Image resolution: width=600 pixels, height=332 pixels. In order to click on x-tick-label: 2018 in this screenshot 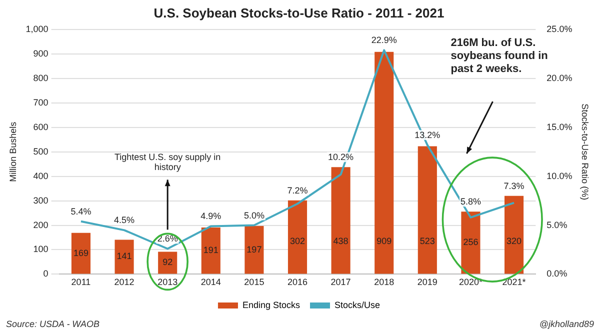, I will do `click(384, 282)`.